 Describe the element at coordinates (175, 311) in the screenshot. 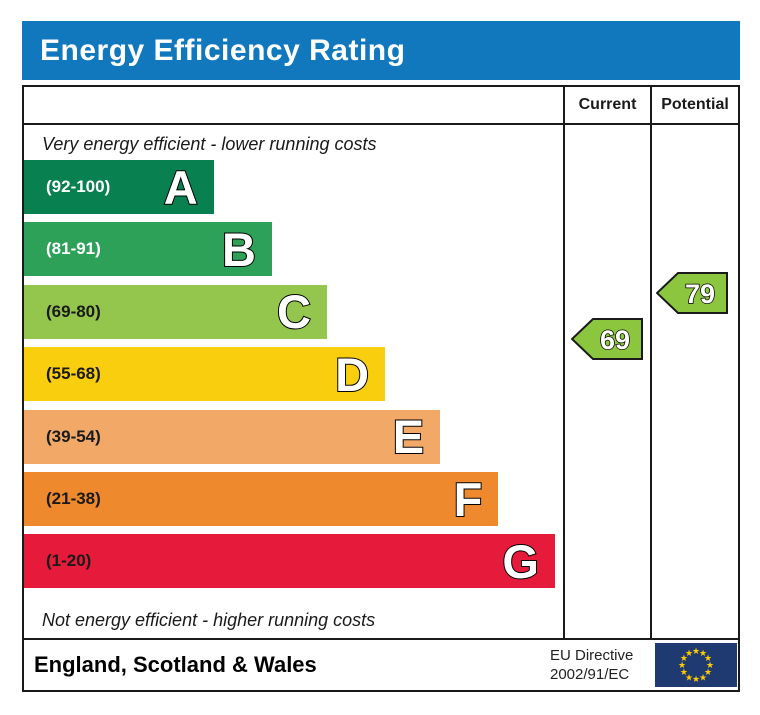

I see `band-C: (69-80) C` at that location.